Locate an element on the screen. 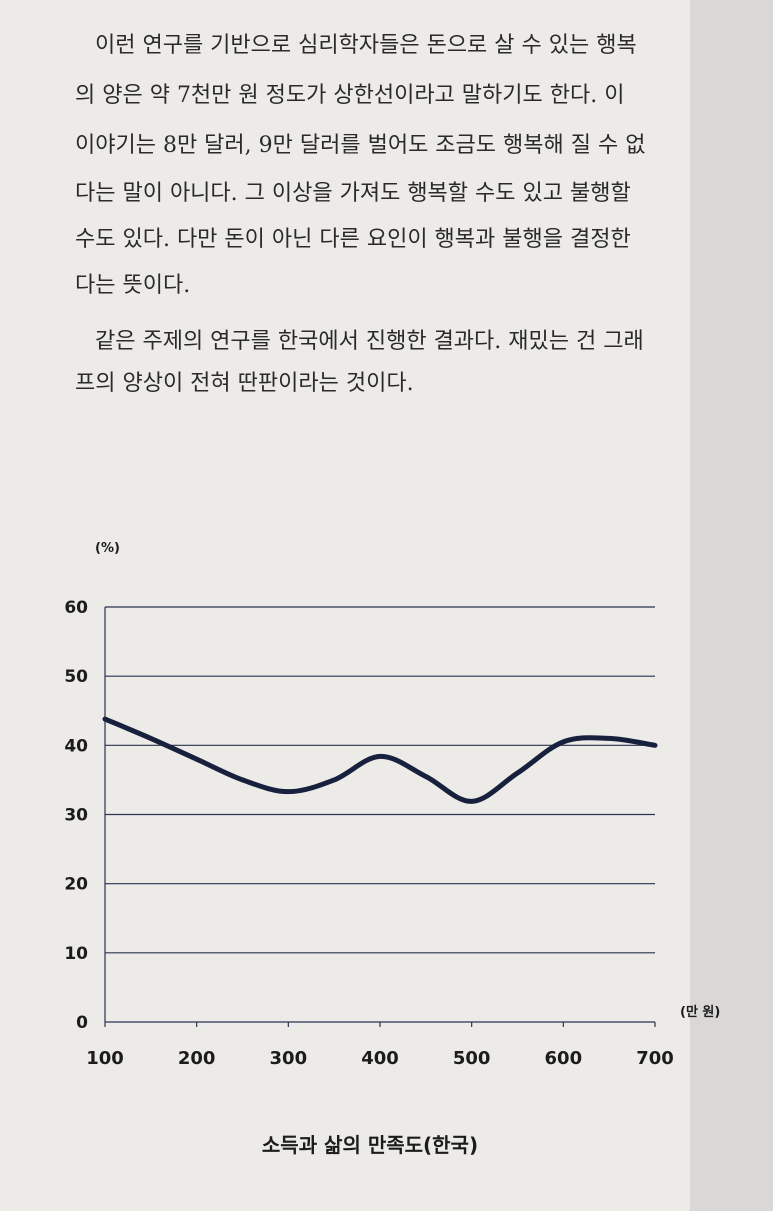 Image resolution: width=773 pixels, height=1211 pixels. text-line: 다는 뜻이다. is located at coordinates (132, 285).